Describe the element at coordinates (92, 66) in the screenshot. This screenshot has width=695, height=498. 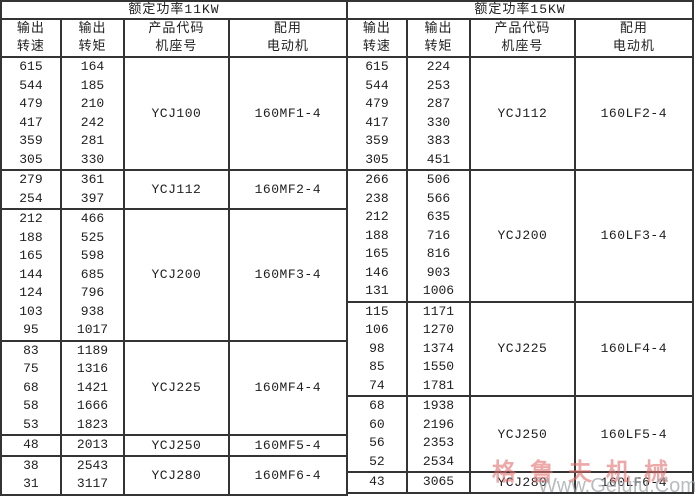
I see `output-torque-value: 164` at that location.